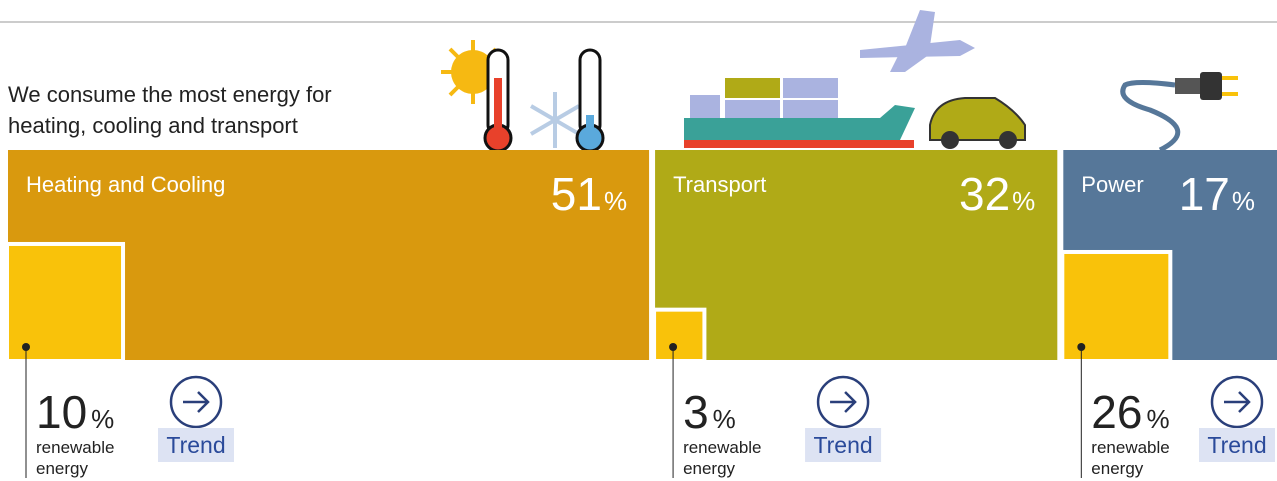  I want to click on title-line: We consume the most energy for, so click(170, 94).